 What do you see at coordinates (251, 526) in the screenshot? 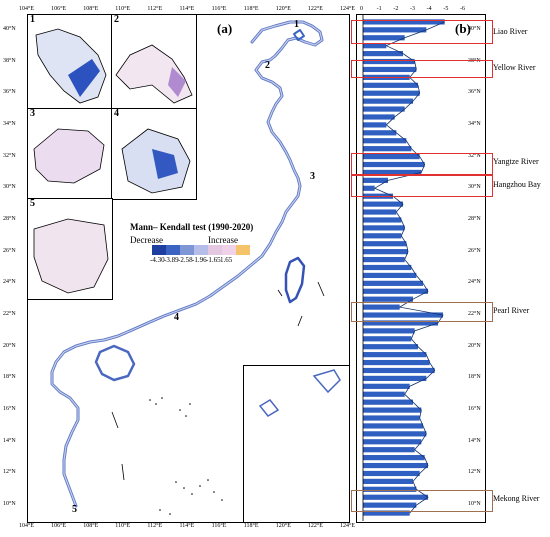
I see `longitude-tick-bottom: 118°E` at bounding box center [251, 526].